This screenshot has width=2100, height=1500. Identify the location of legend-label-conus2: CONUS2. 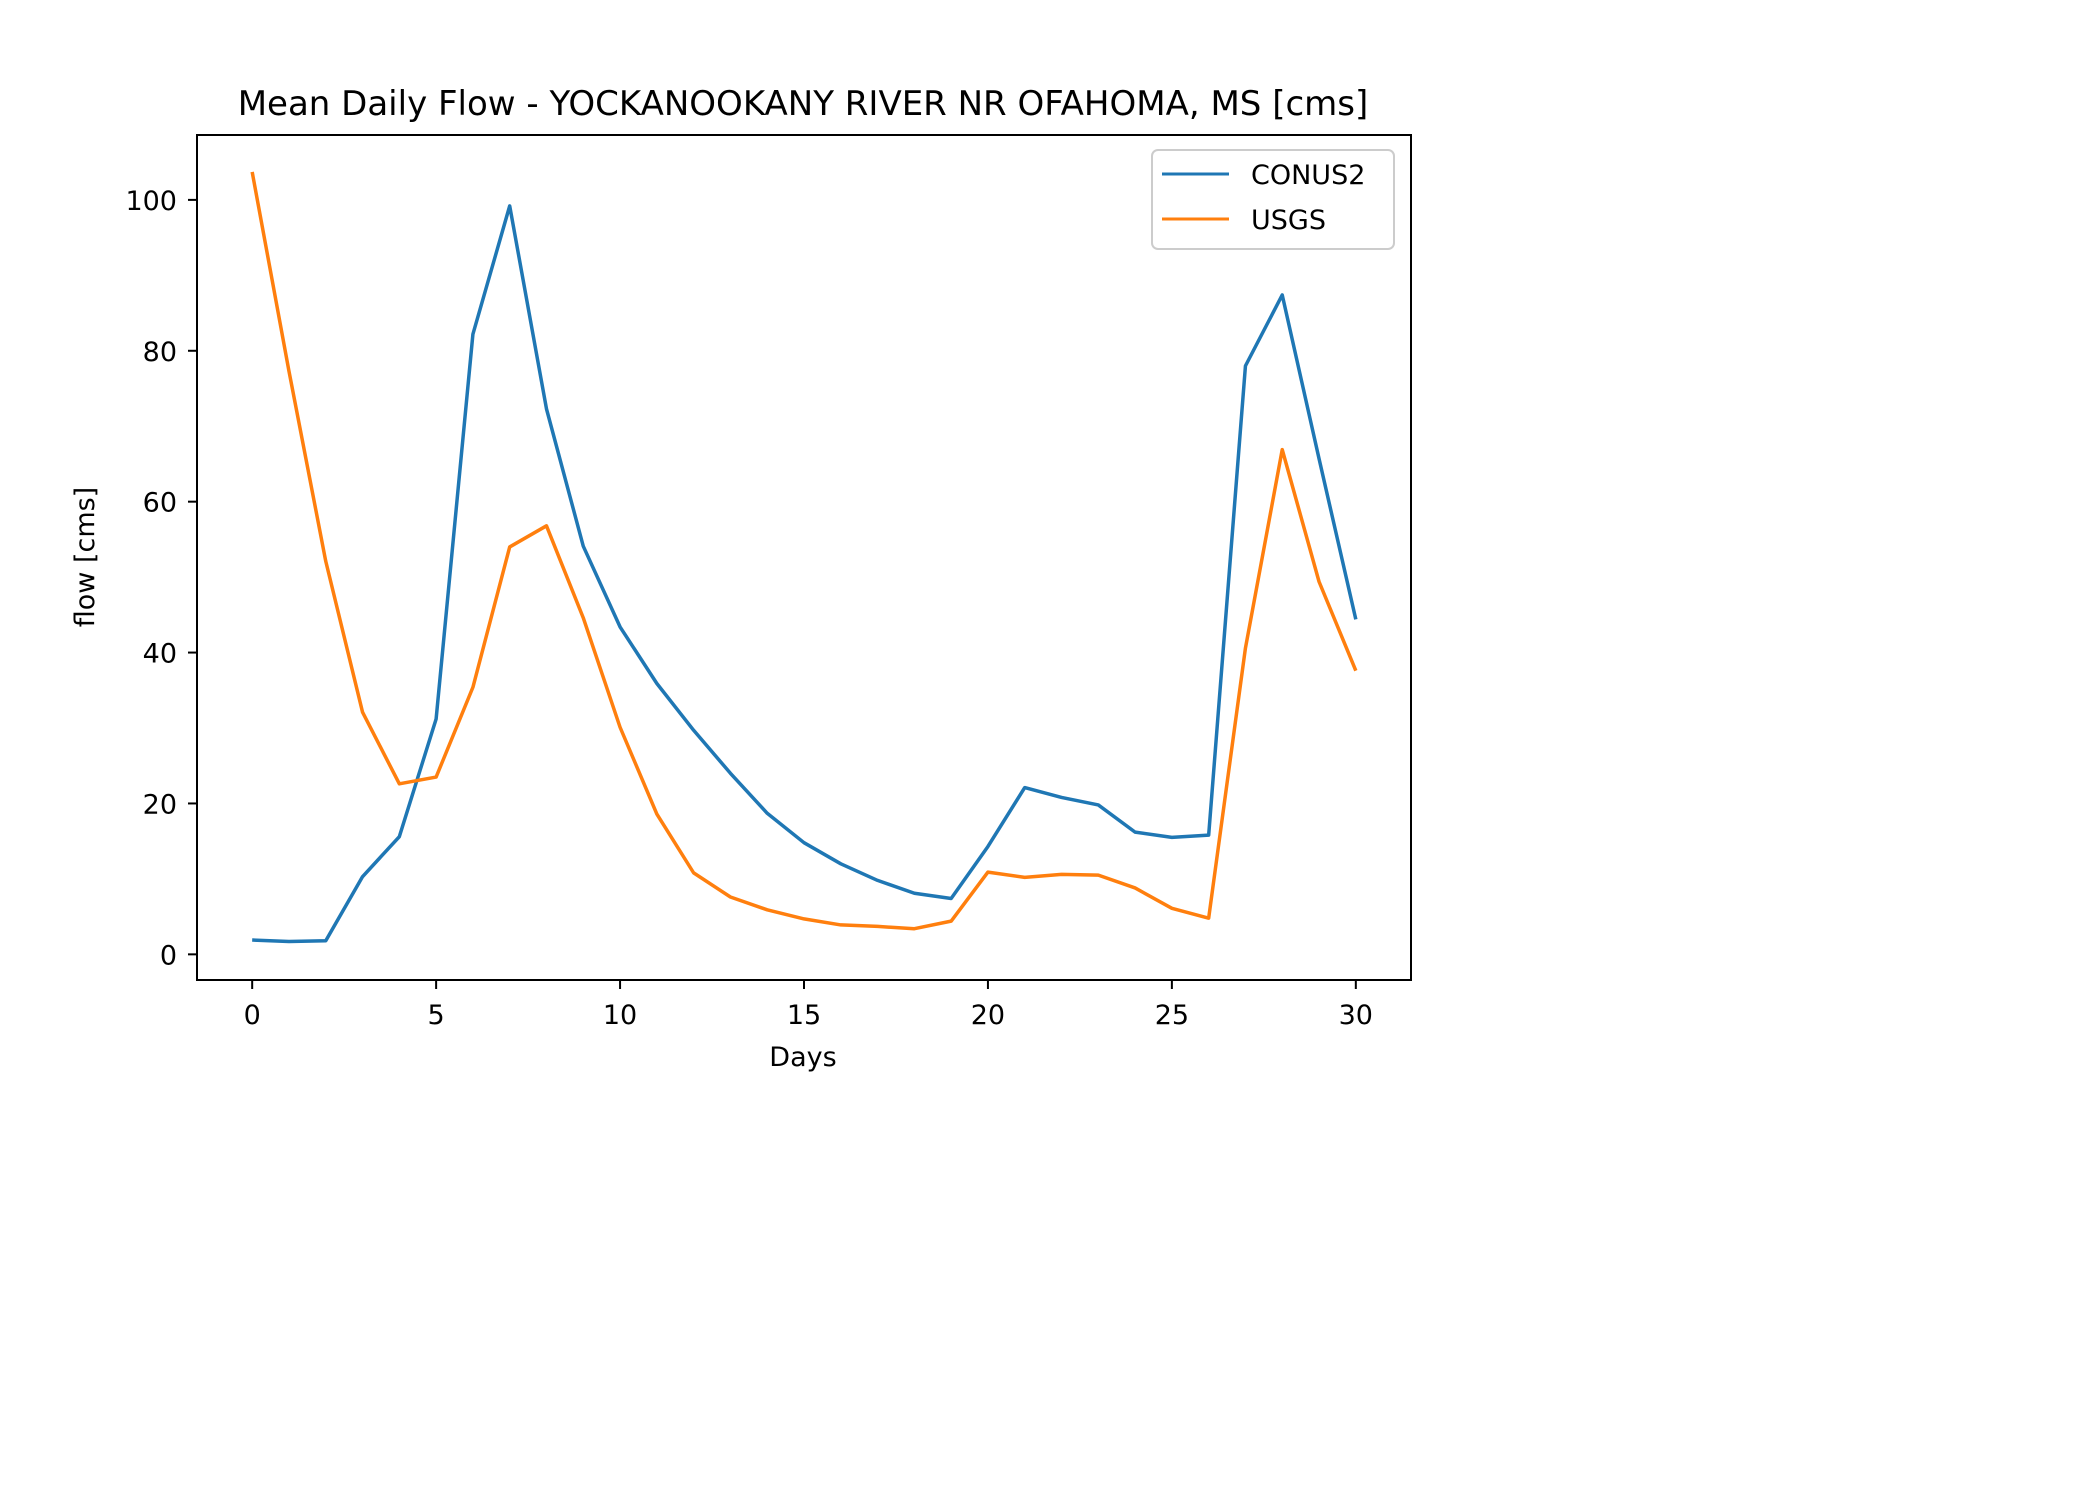
(1308, 175).